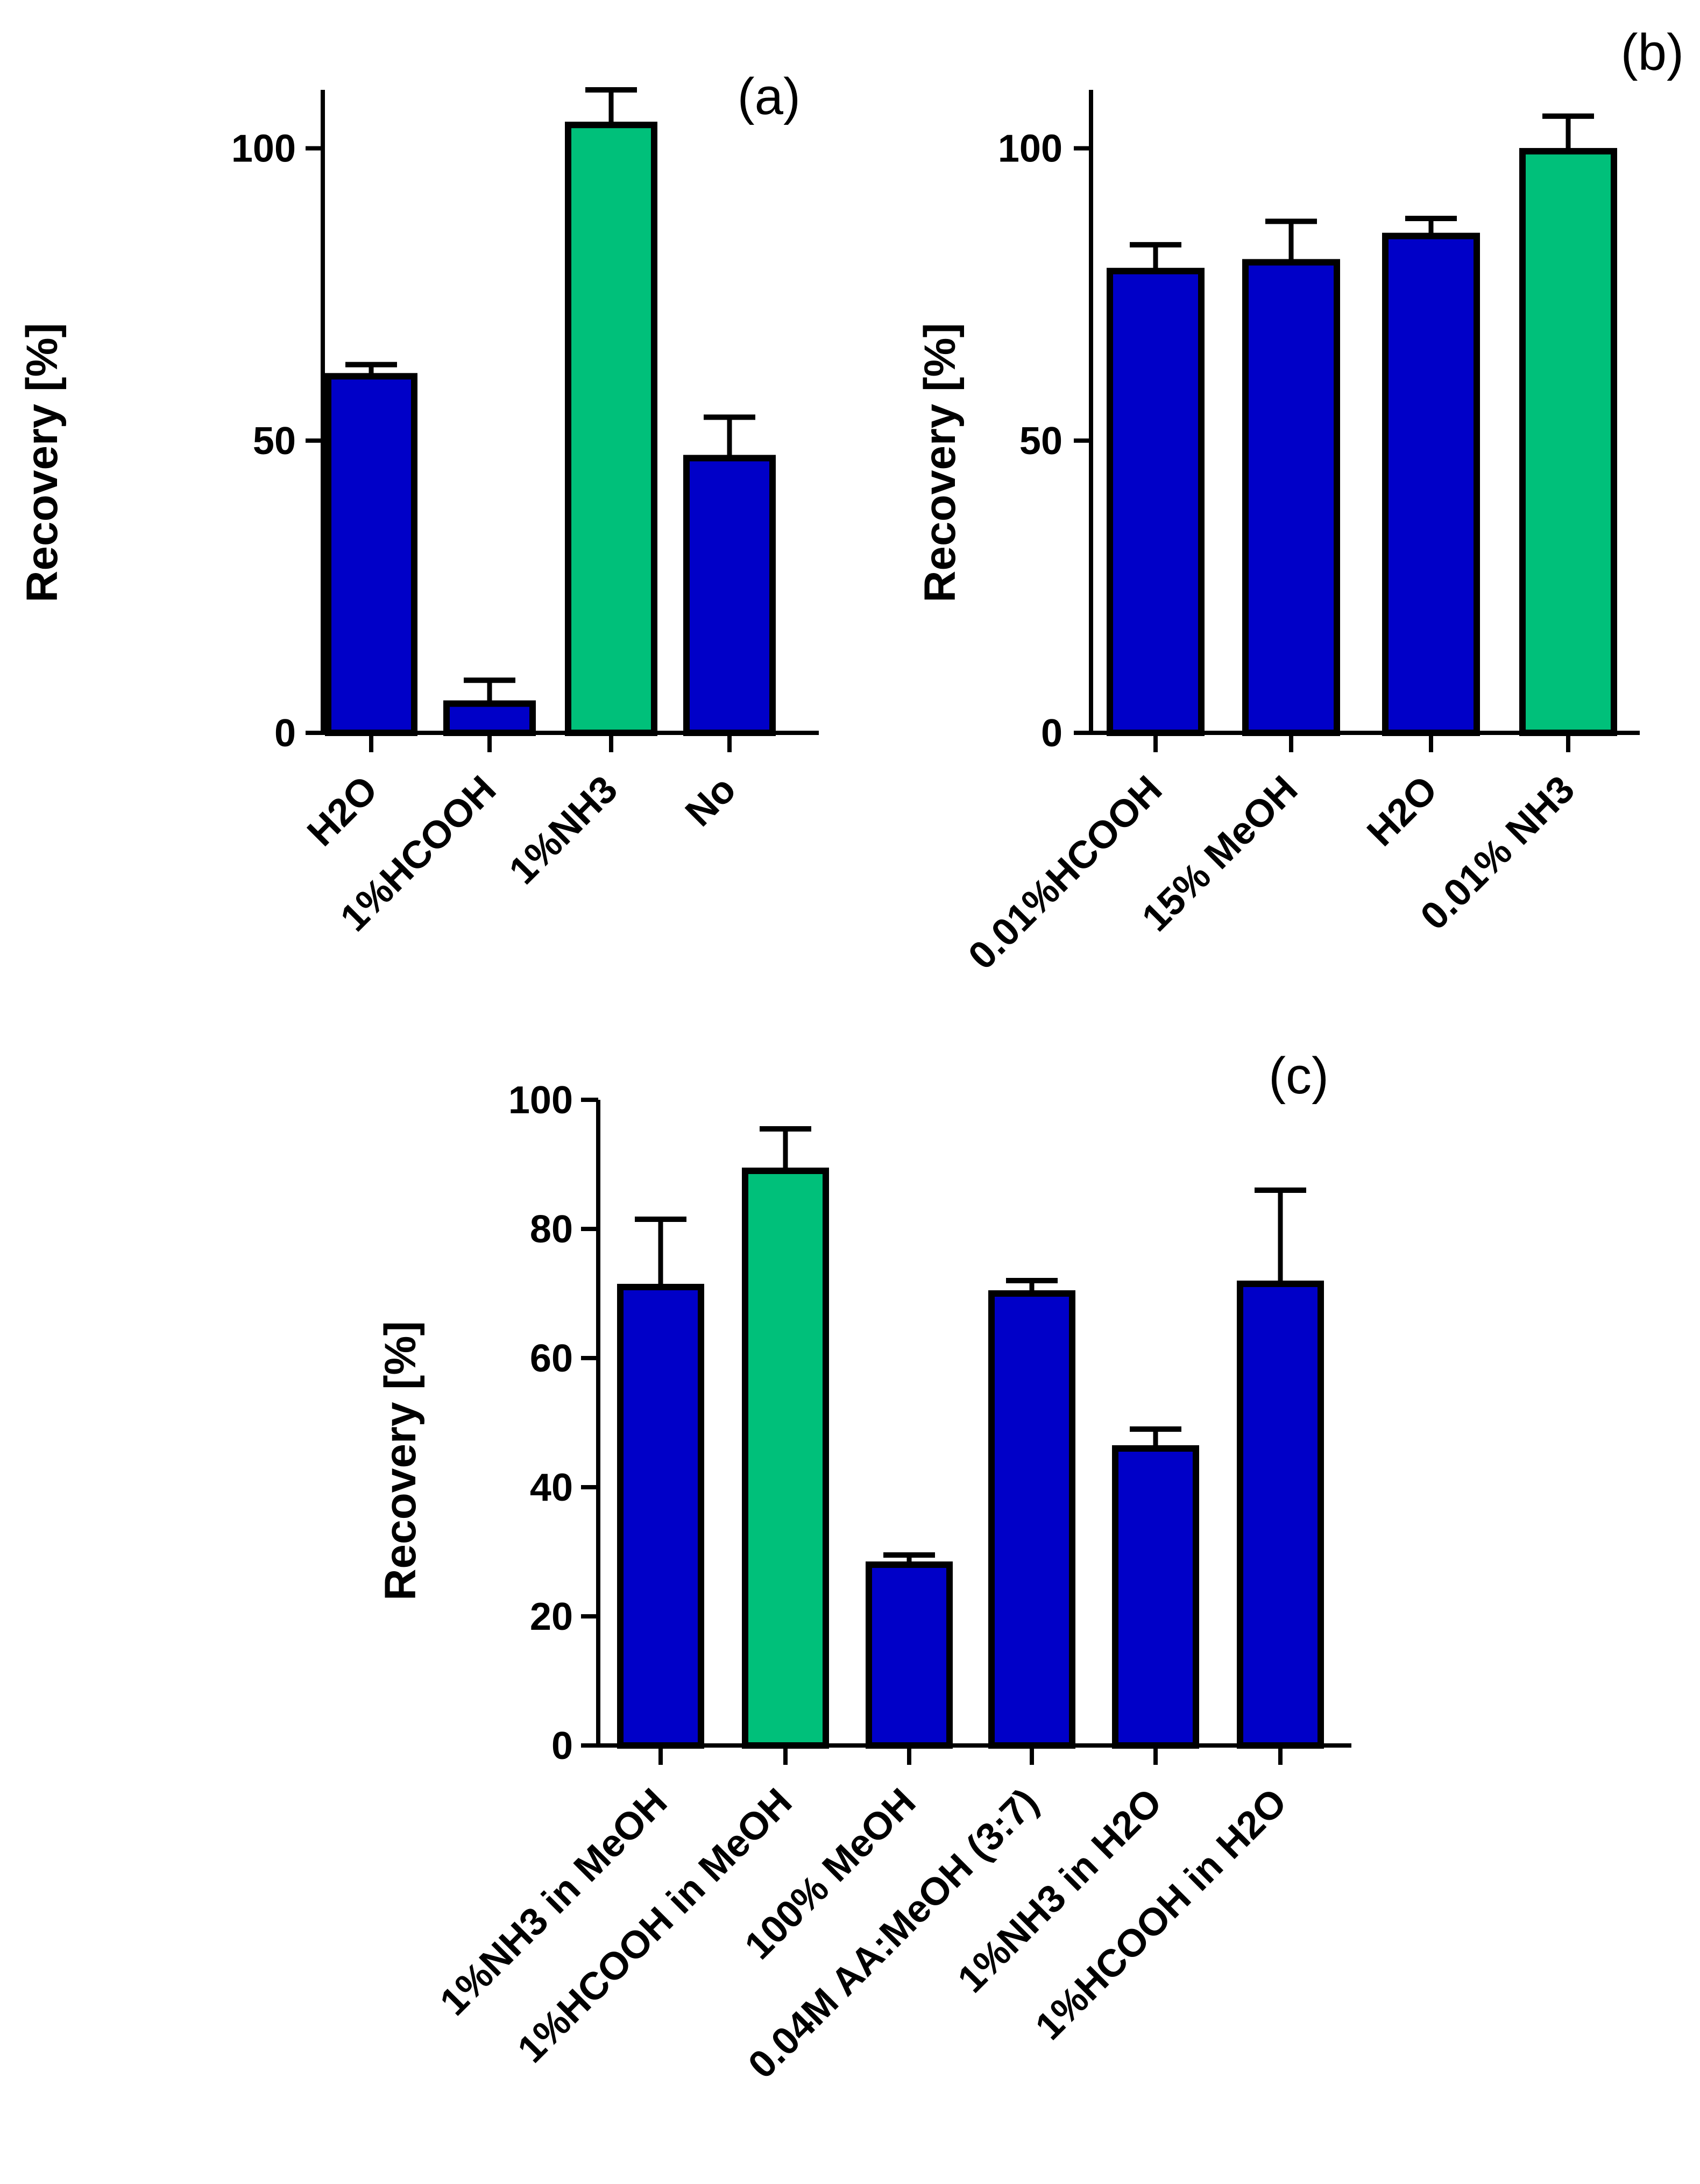 This screenshot has width=1700, height=2184. I want to click on x-tick-label: 1%HCOOH in H2O, so click(1161, 1914).